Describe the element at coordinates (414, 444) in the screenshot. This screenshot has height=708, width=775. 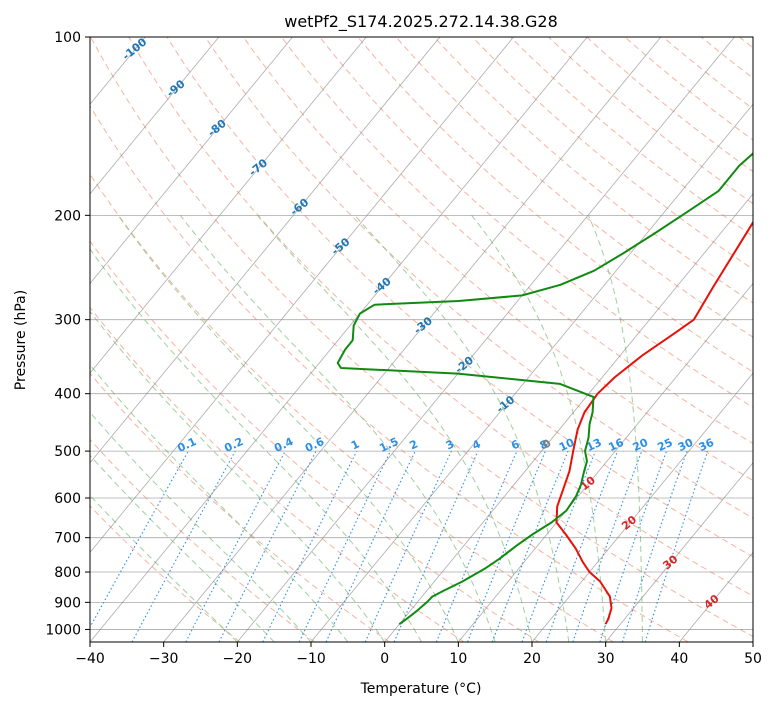
I see `mixing-ratio-label: 2` at that location.